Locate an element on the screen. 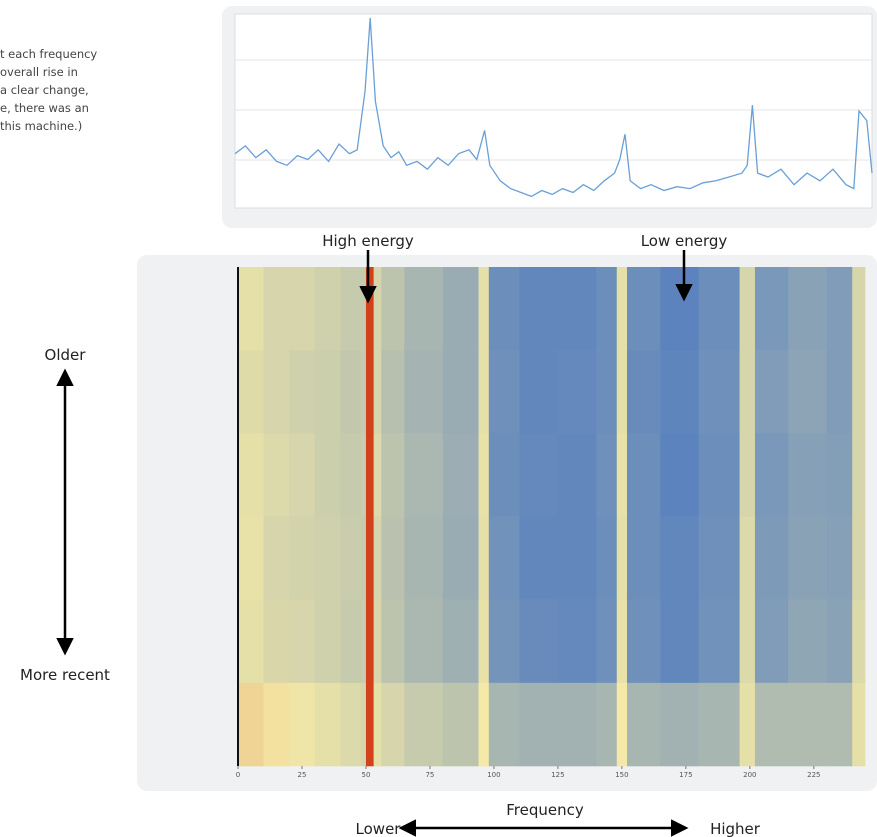 This screenshot has height=837, width=877. x-tick-label: 200 is located at coordinates (749, 775).